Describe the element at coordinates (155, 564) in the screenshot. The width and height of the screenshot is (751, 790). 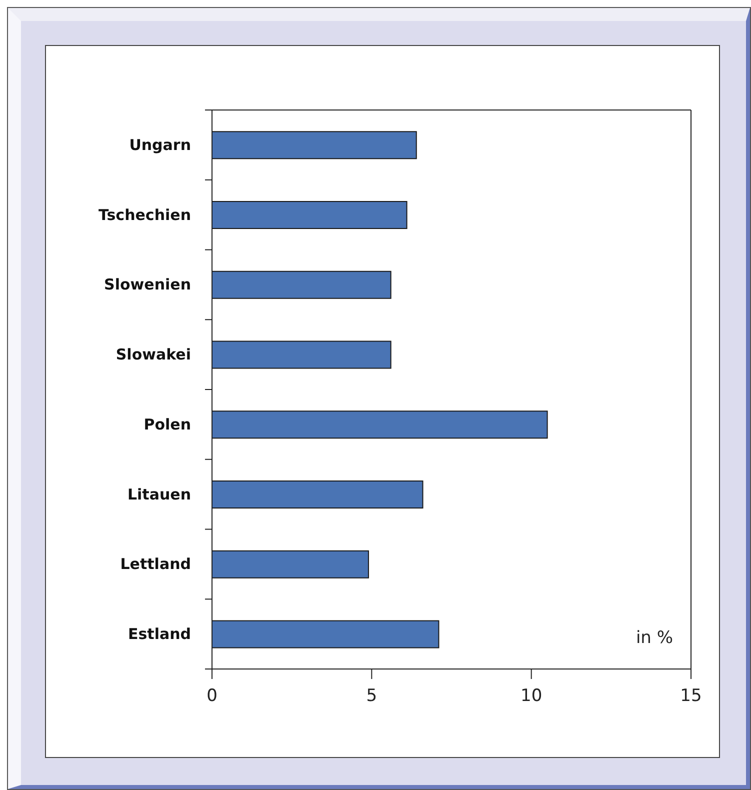
I see `y-tick-label: Lettland` at that location.